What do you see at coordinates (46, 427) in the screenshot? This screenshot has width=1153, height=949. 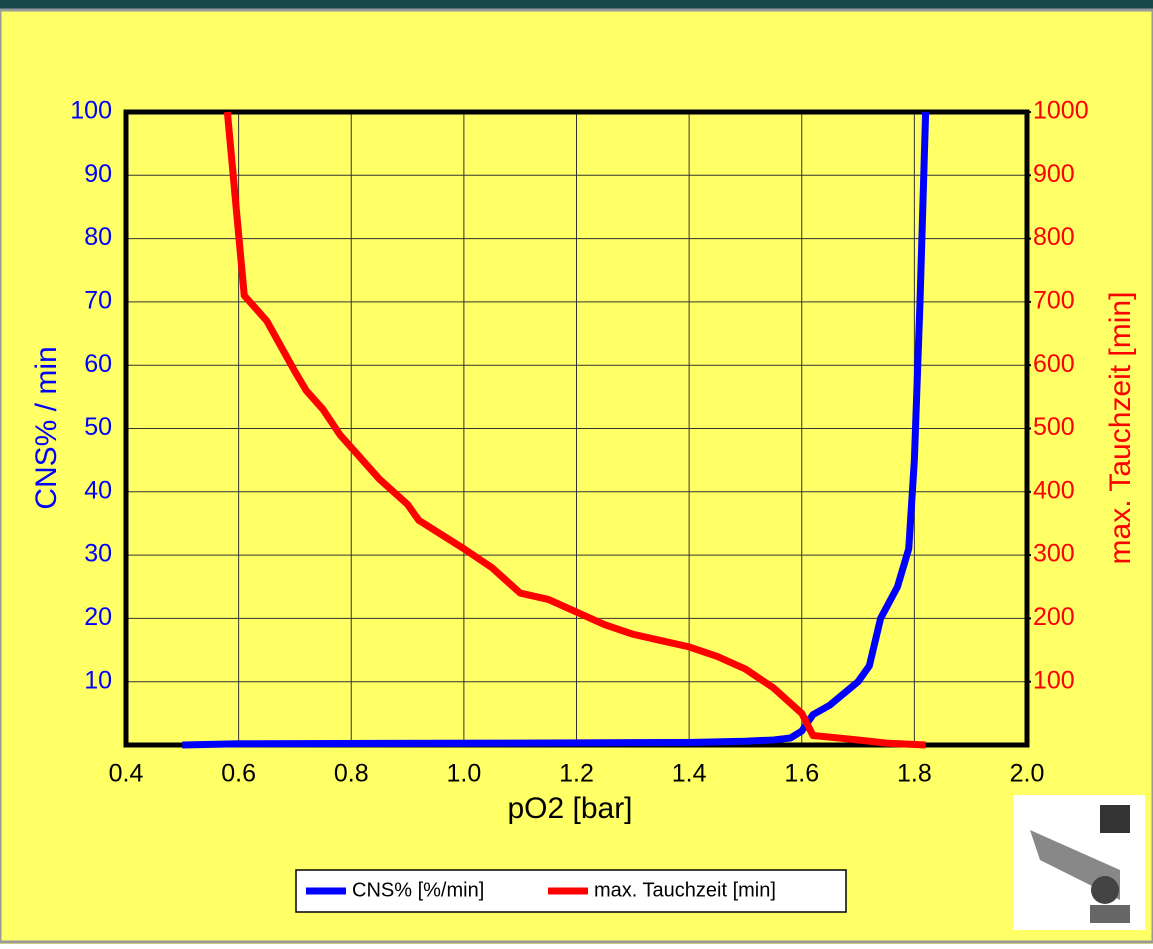 I see `y-axis-label: CNS% / min` at bounding box center [46, 427].